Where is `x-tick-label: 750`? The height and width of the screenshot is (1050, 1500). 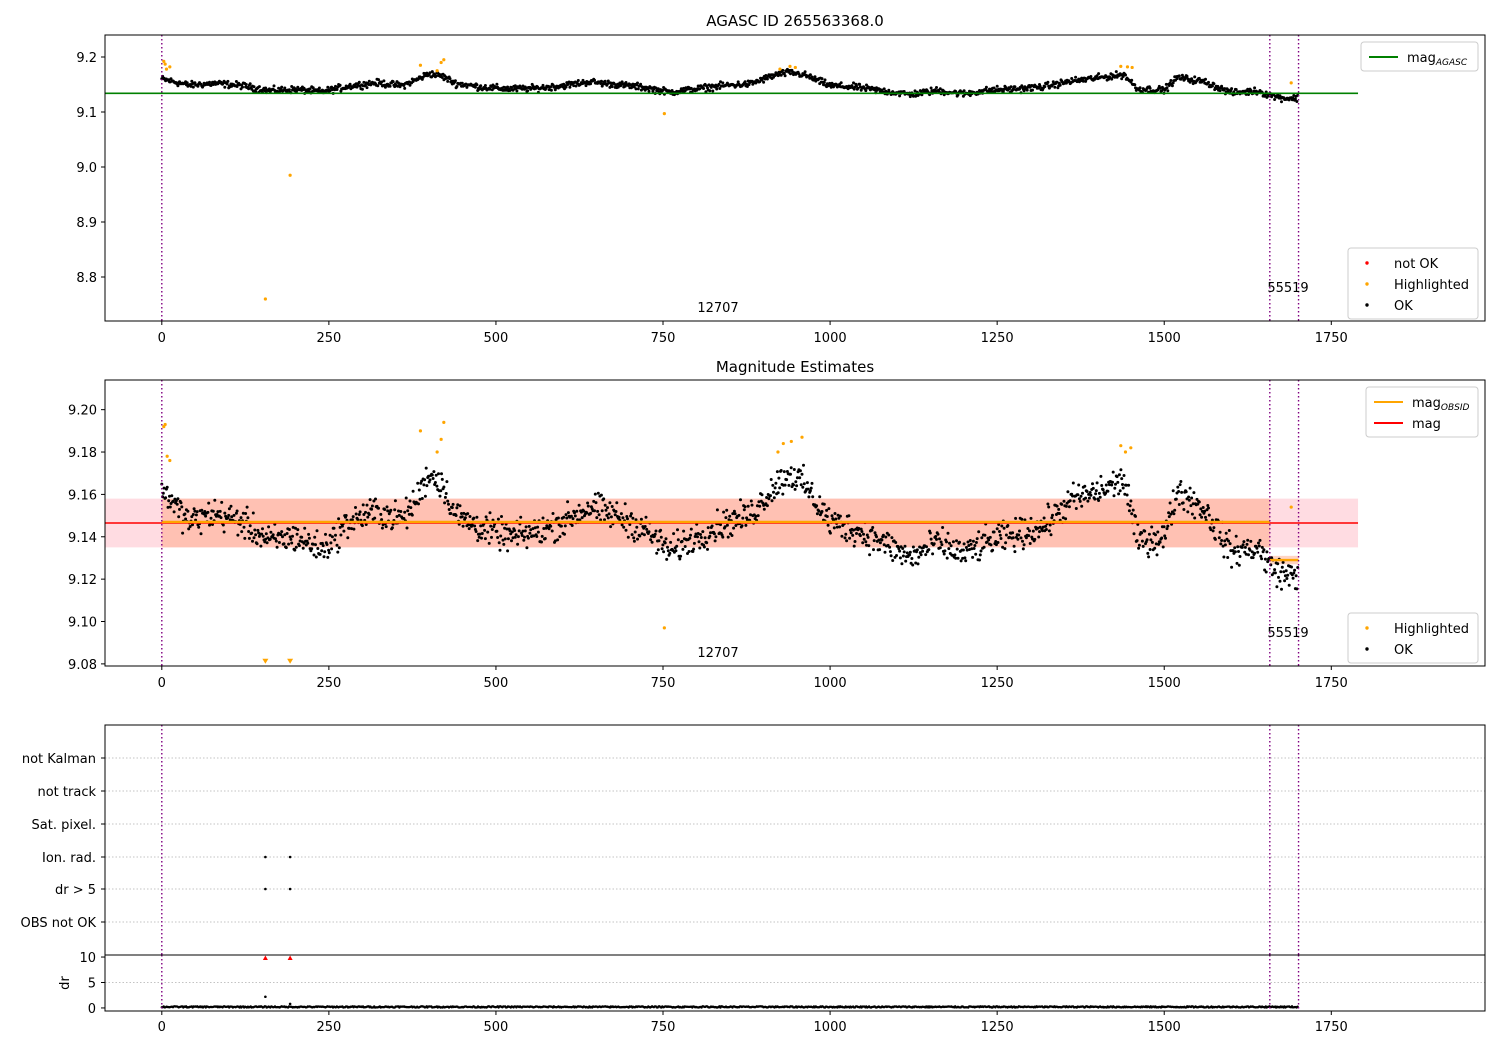
x-tick-label: 750 is located at coordinates (663, 338).